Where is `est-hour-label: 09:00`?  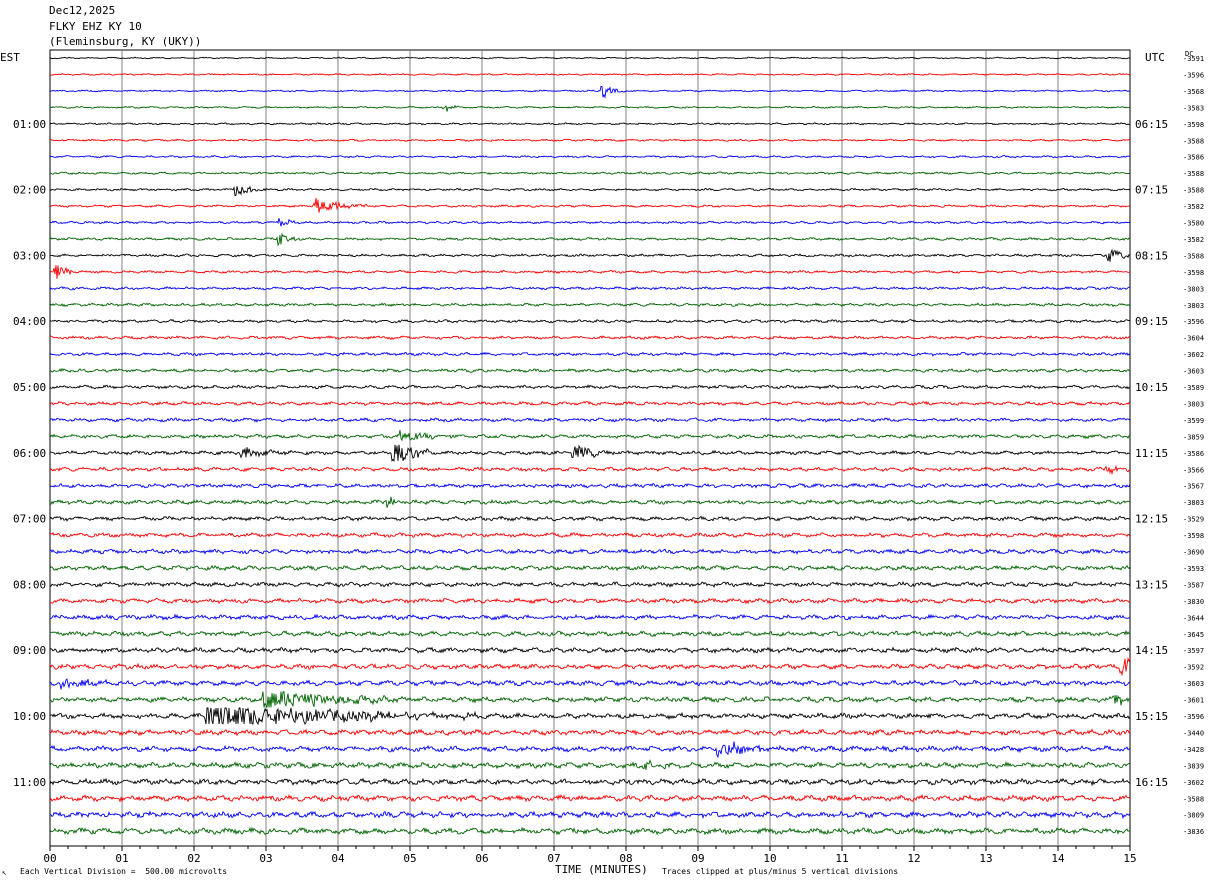 est-hour-label: 09:00 is located at coordinates (29, 650).